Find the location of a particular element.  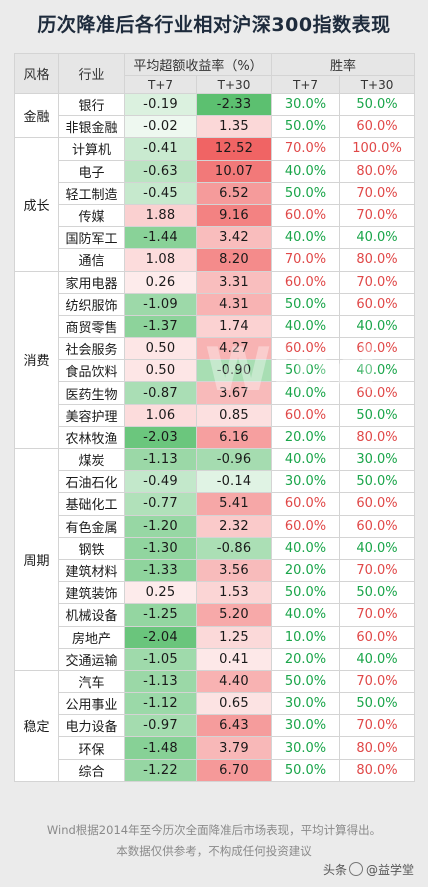

excess-t30-cell: 1.35 is located at coordinates (234, 127).